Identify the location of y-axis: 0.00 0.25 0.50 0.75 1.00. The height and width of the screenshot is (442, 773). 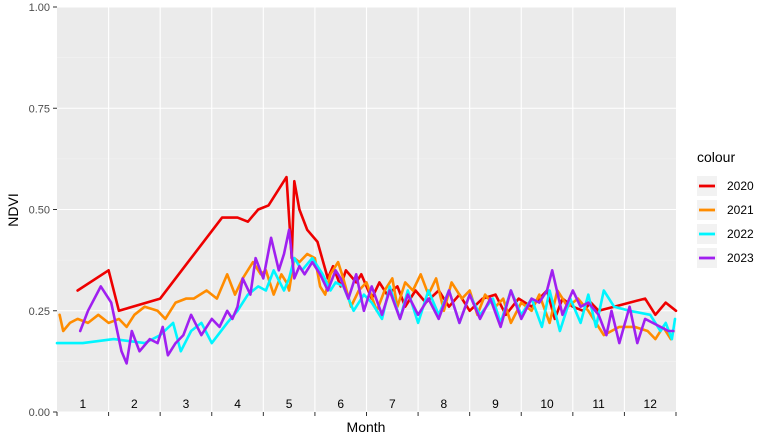
(43, 210).